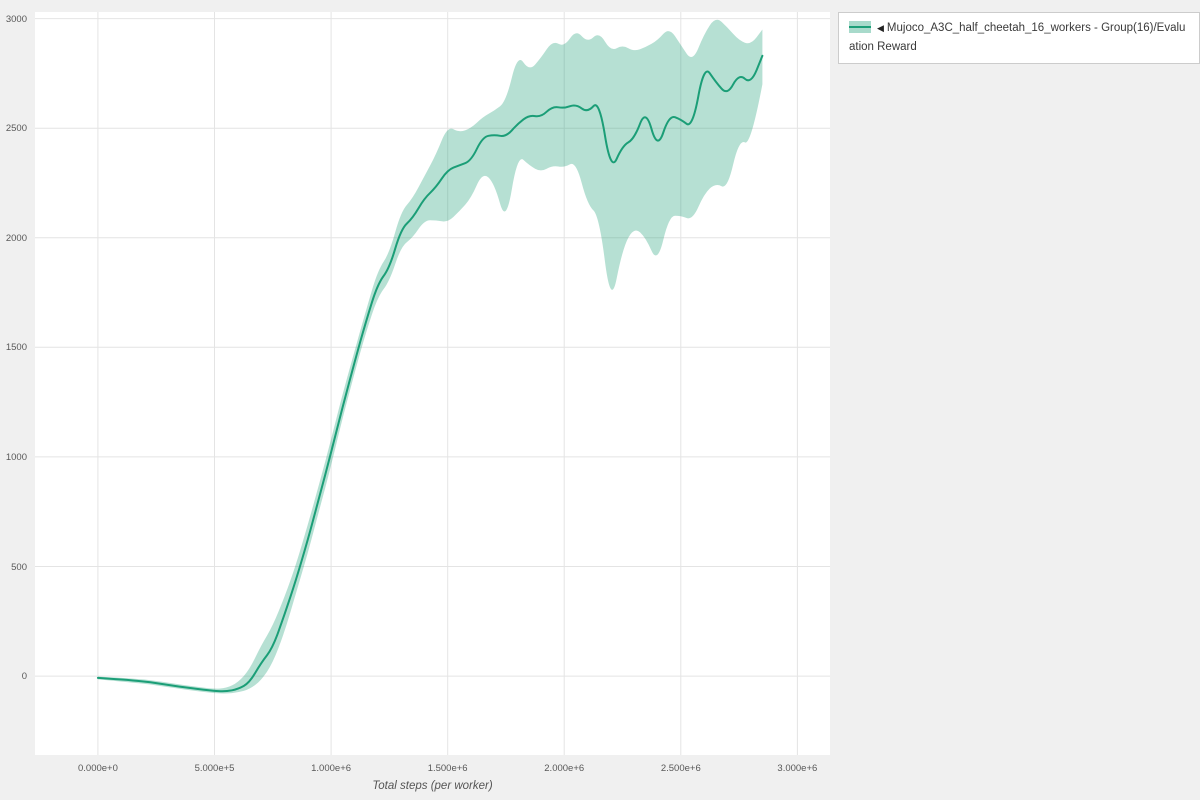 This screenshot has height=800, width=1200. I want to click on x-tick-label: 2.000e+6, so click(564, 768).